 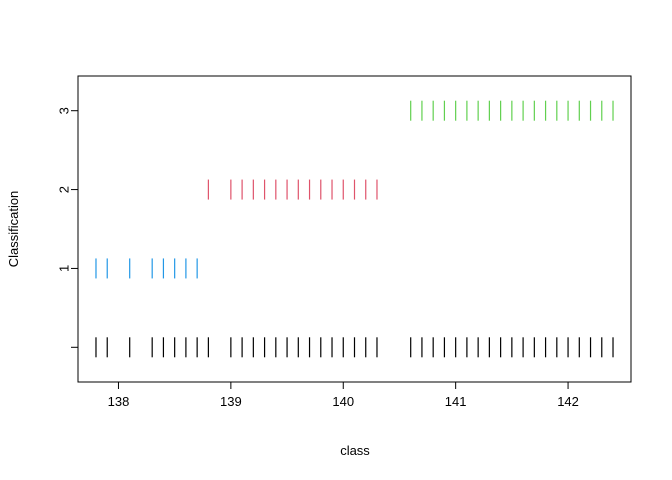 What do you see at coordinates (64, 110) in the screenshot?
I see `y-tick-label-3: 3` at bounding box center [64, 110].